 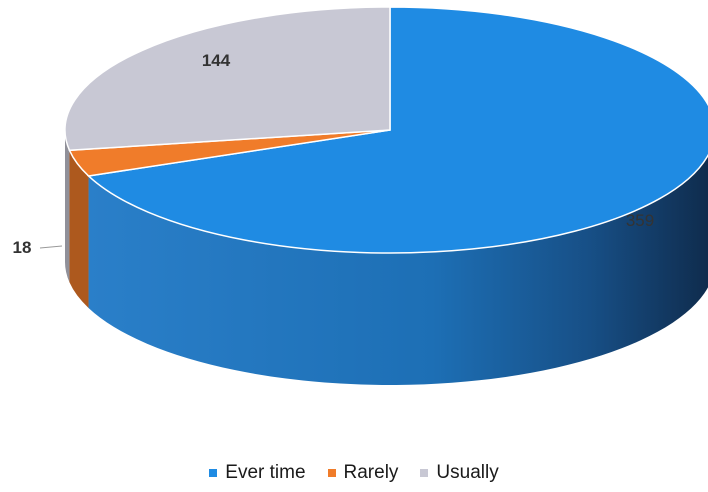 What do you see at coordinates (22, 247) in the screenshot?
I see `data-label-rarely: 18` at bounding box center [22, 247].